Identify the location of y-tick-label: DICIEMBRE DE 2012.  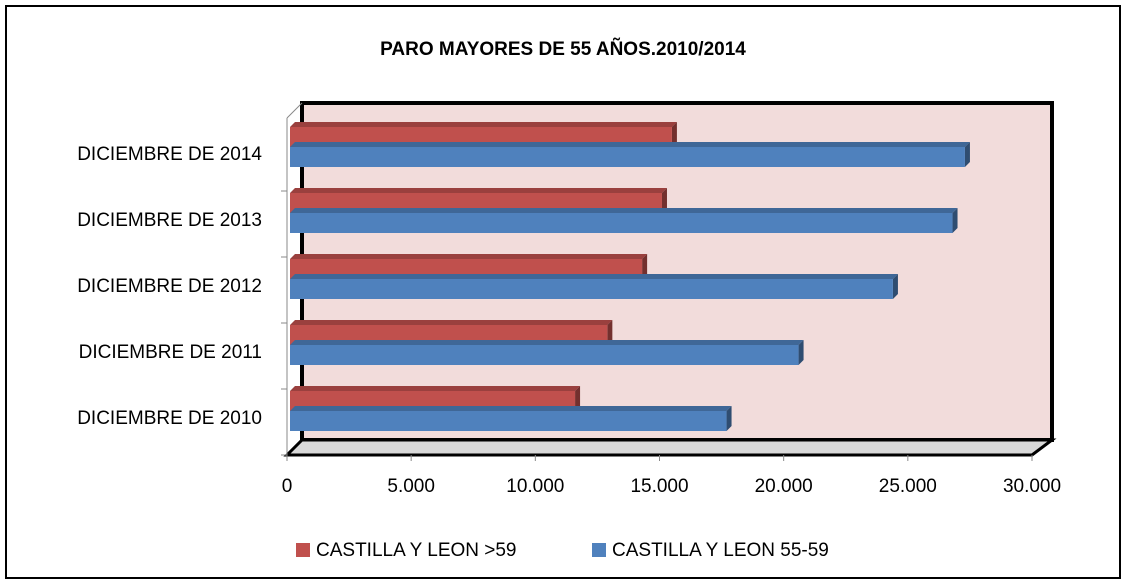
(169, 286).